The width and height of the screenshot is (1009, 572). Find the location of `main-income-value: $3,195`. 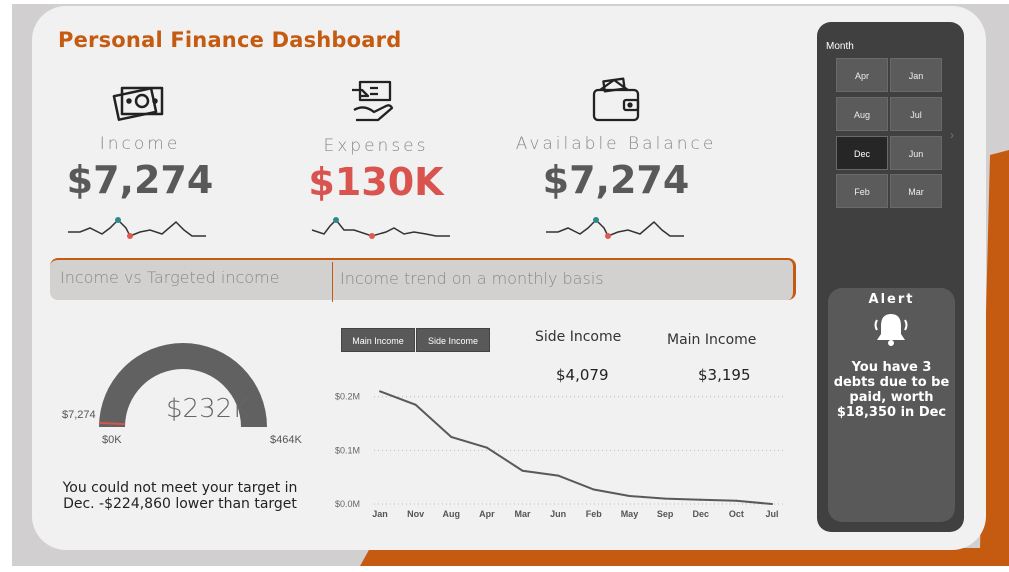

main-income-value: $3,195 is located at coordinates (724, 375).